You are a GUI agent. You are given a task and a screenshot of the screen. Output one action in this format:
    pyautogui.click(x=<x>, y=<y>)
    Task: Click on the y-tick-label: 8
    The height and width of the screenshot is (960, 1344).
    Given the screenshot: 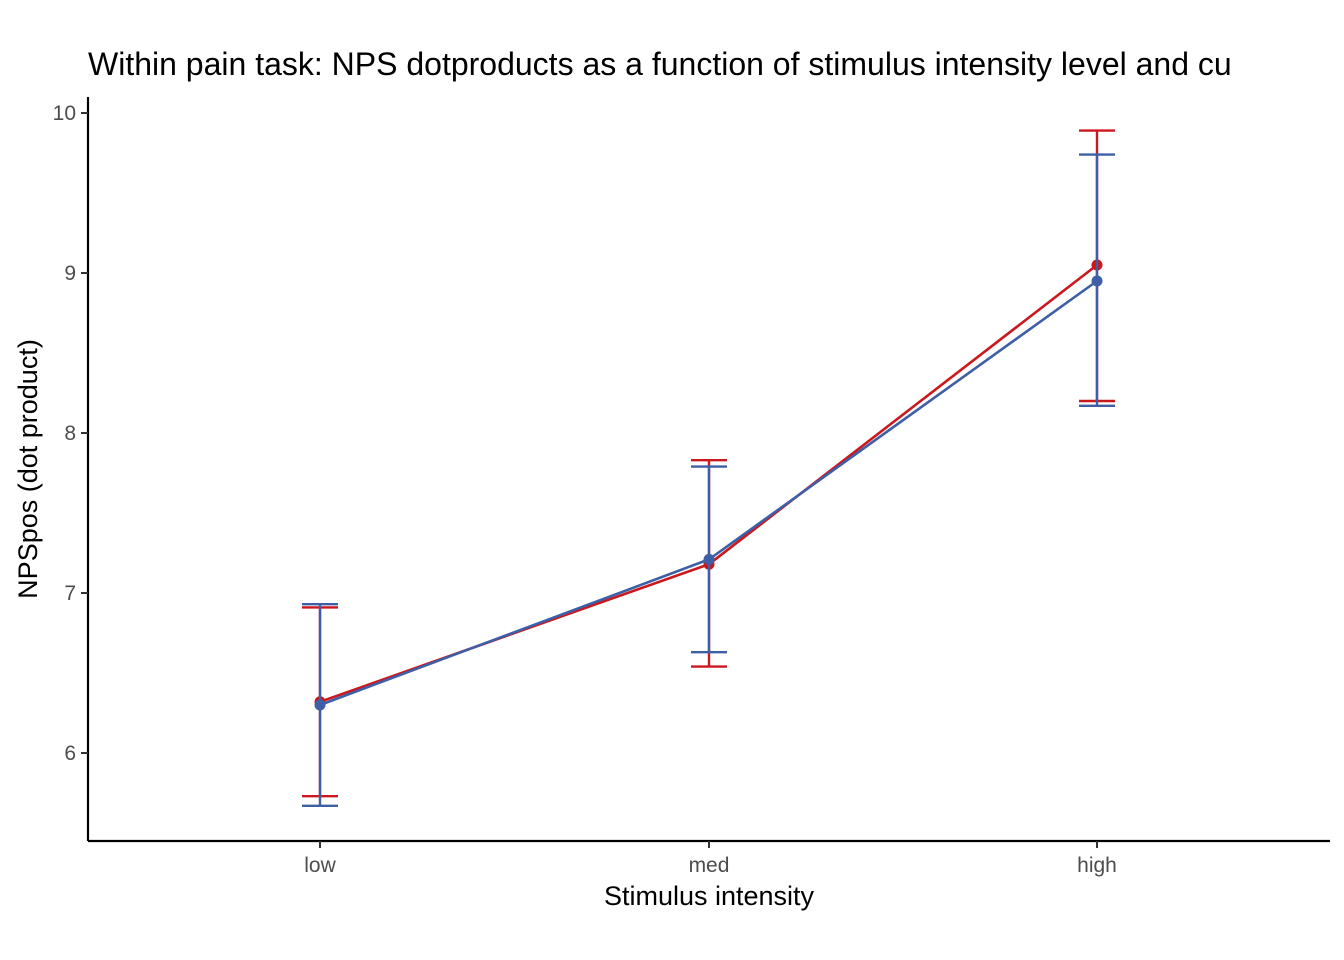 What is the action you would take?
    pyautogui.click(x=70, y=433)
    